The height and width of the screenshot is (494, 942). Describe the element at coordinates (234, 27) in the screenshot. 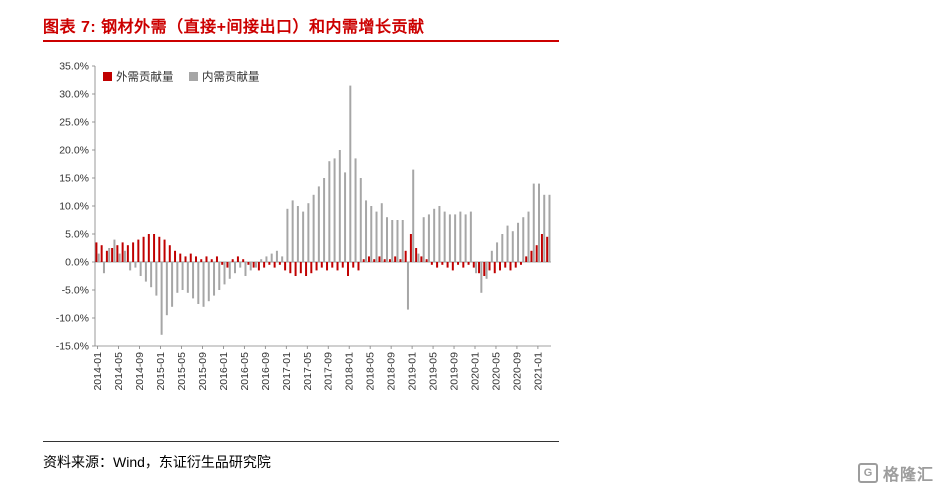

I see `page-title: 图表 7: 钢材外需（直接+间接出口）和内需增长贡献` at that location.